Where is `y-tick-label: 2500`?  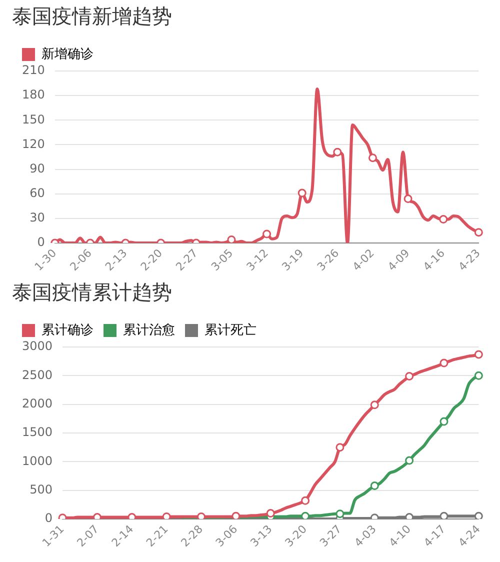
y-tick-label: 2500 is located at coordinates (37, 375).